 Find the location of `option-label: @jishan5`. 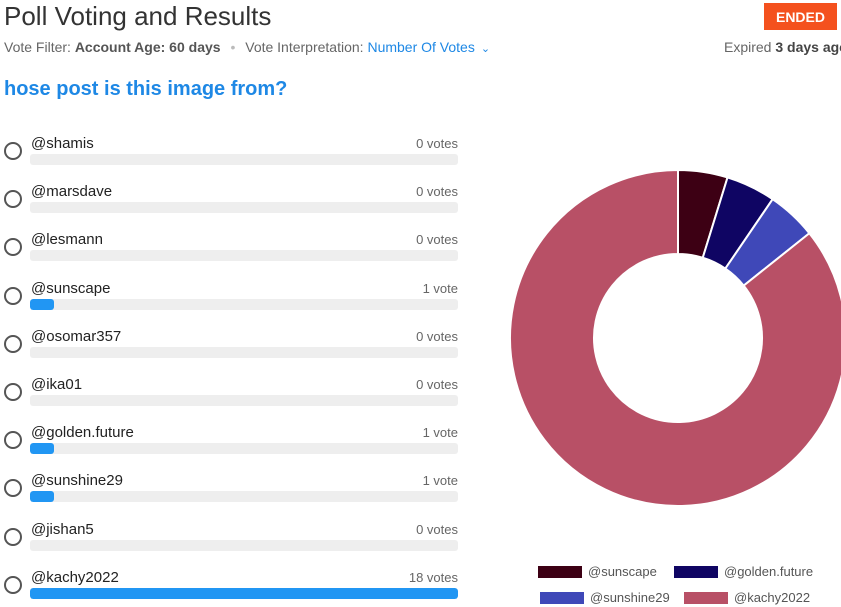

option-label: @jishan5 is located at coordinates (62, 529).